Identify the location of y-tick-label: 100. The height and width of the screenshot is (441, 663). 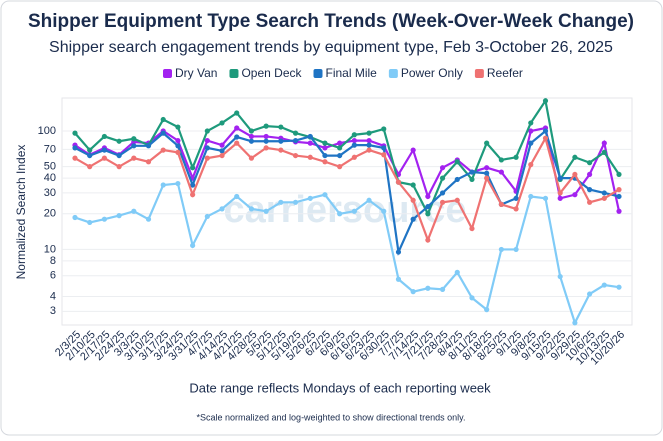
(47, 131).